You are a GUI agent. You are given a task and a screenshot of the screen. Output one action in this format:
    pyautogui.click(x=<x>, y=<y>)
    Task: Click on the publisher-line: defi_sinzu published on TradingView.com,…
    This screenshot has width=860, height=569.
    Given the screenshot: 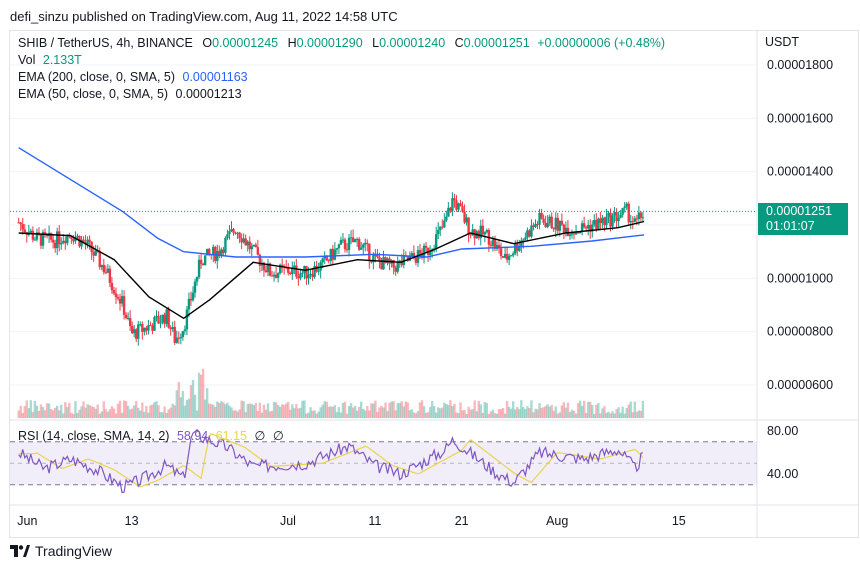 What is the action you would take?
    pyautogui.click(x=204, y=16)
    